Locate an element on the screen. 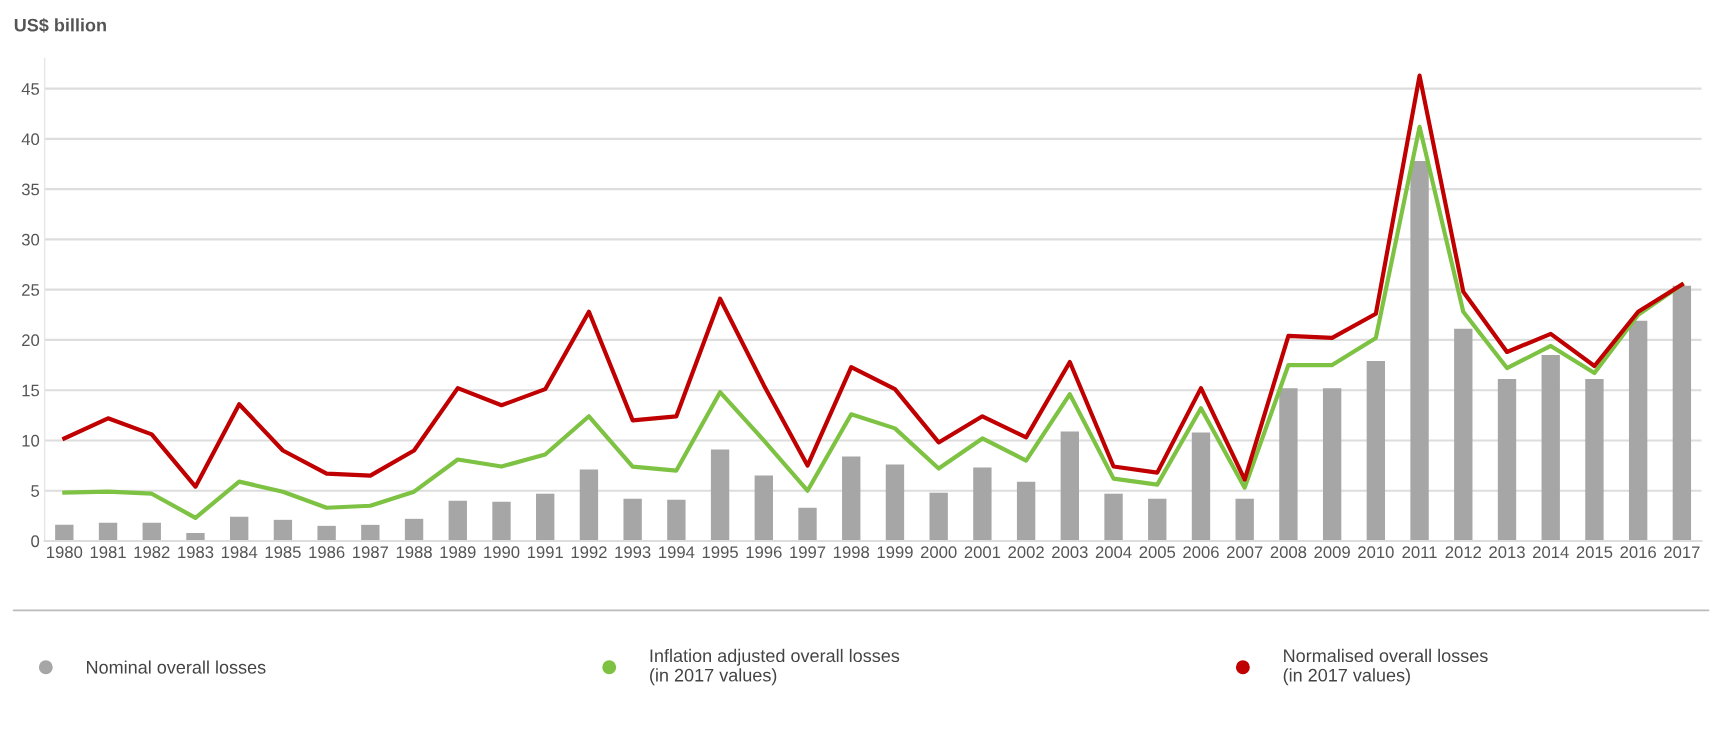 The image size is (1717, 731). x-tick-label: 1992 is located at coordinates (589, 552).